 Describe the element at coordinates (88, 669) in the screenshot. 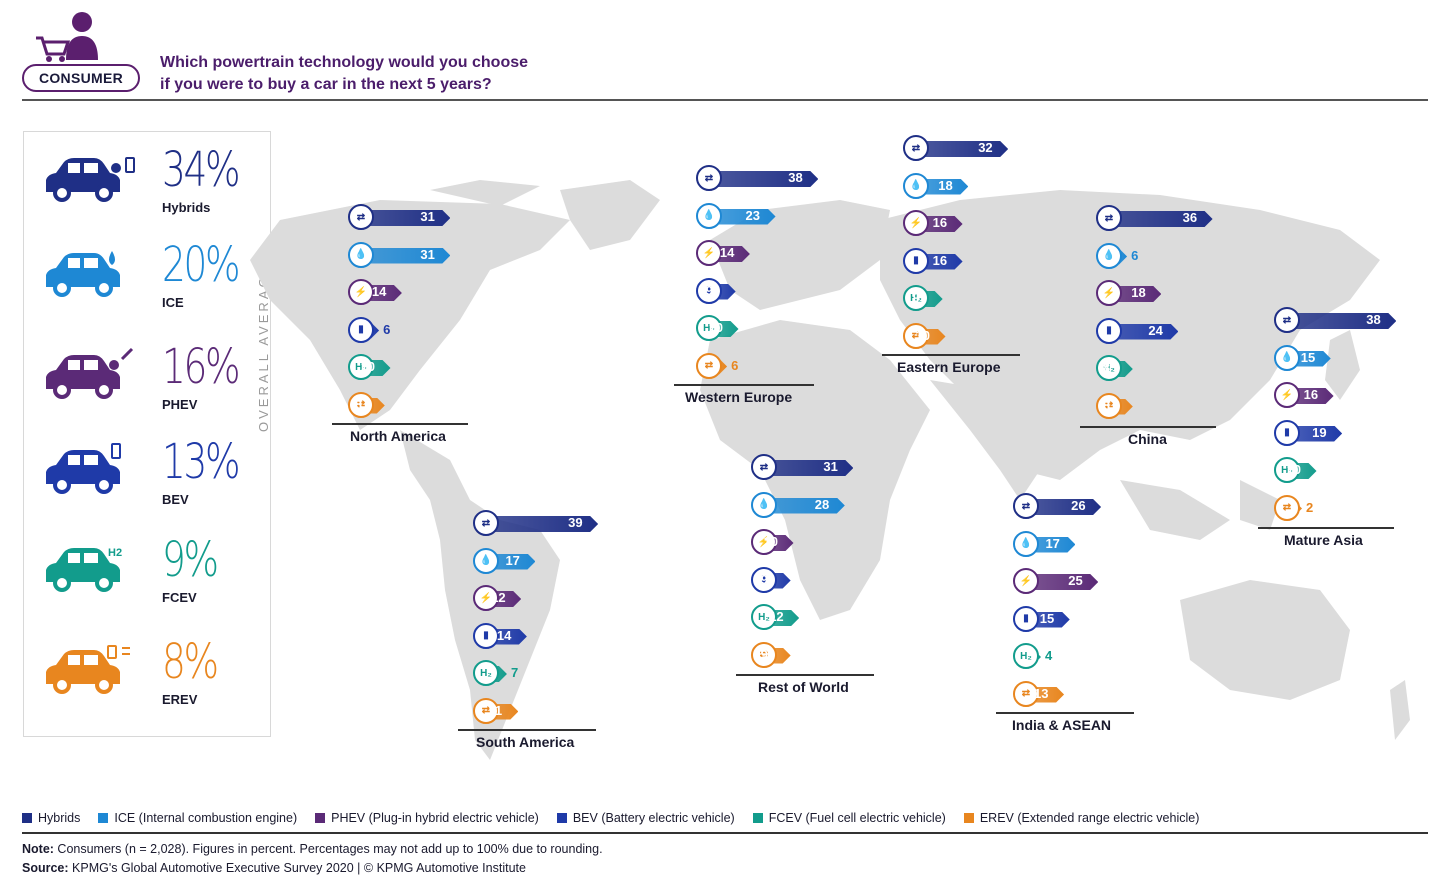

I see `car-erev-icon` at that location.